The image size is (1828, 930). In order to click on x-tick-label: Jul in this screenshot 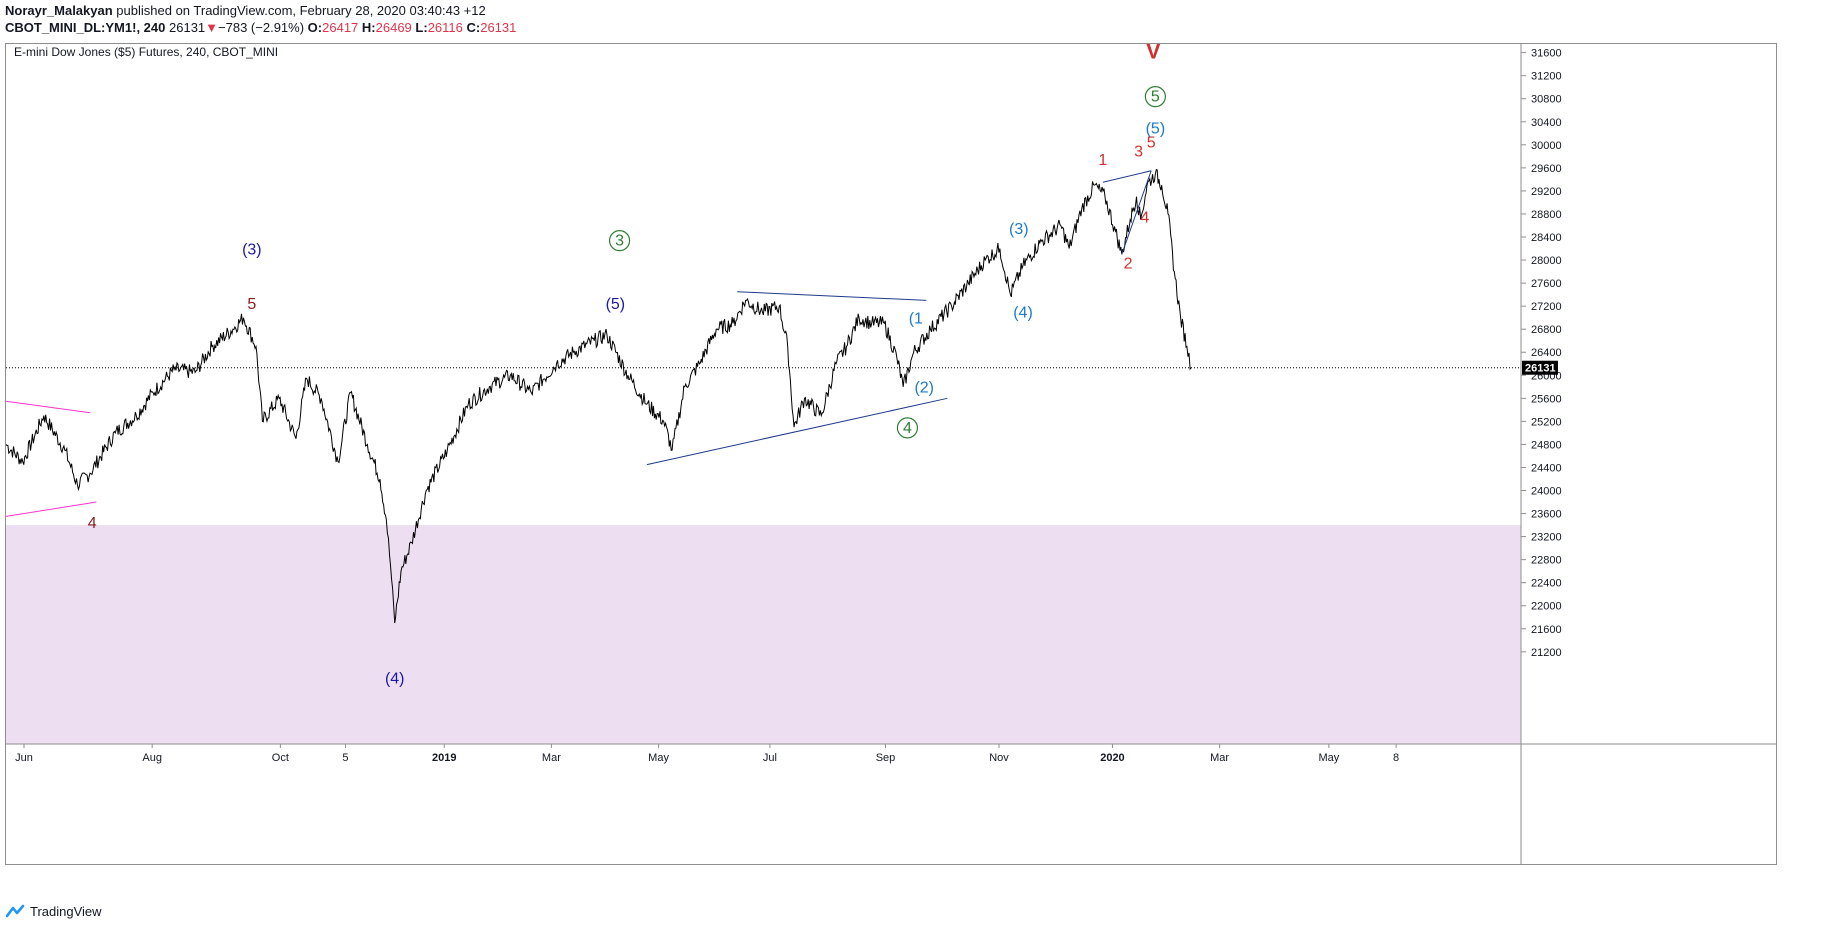, I will do `click(770, 758)`.